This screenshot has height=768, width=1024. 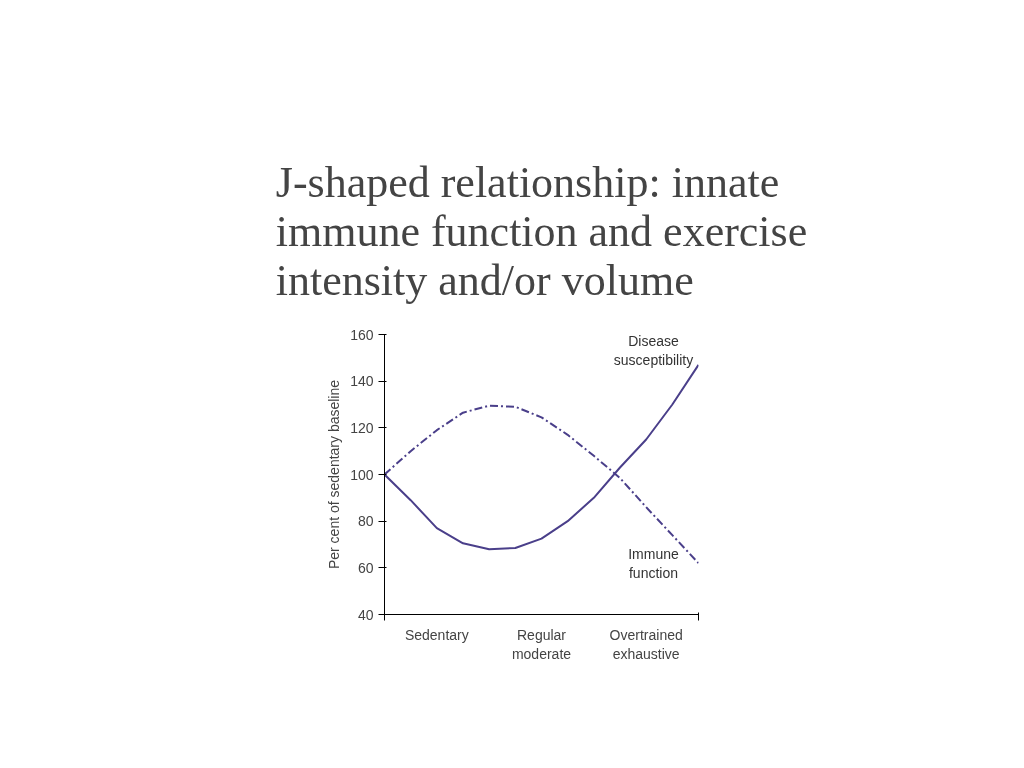 I want to click on y-tick-label: 160, so click(x=362, y=334).